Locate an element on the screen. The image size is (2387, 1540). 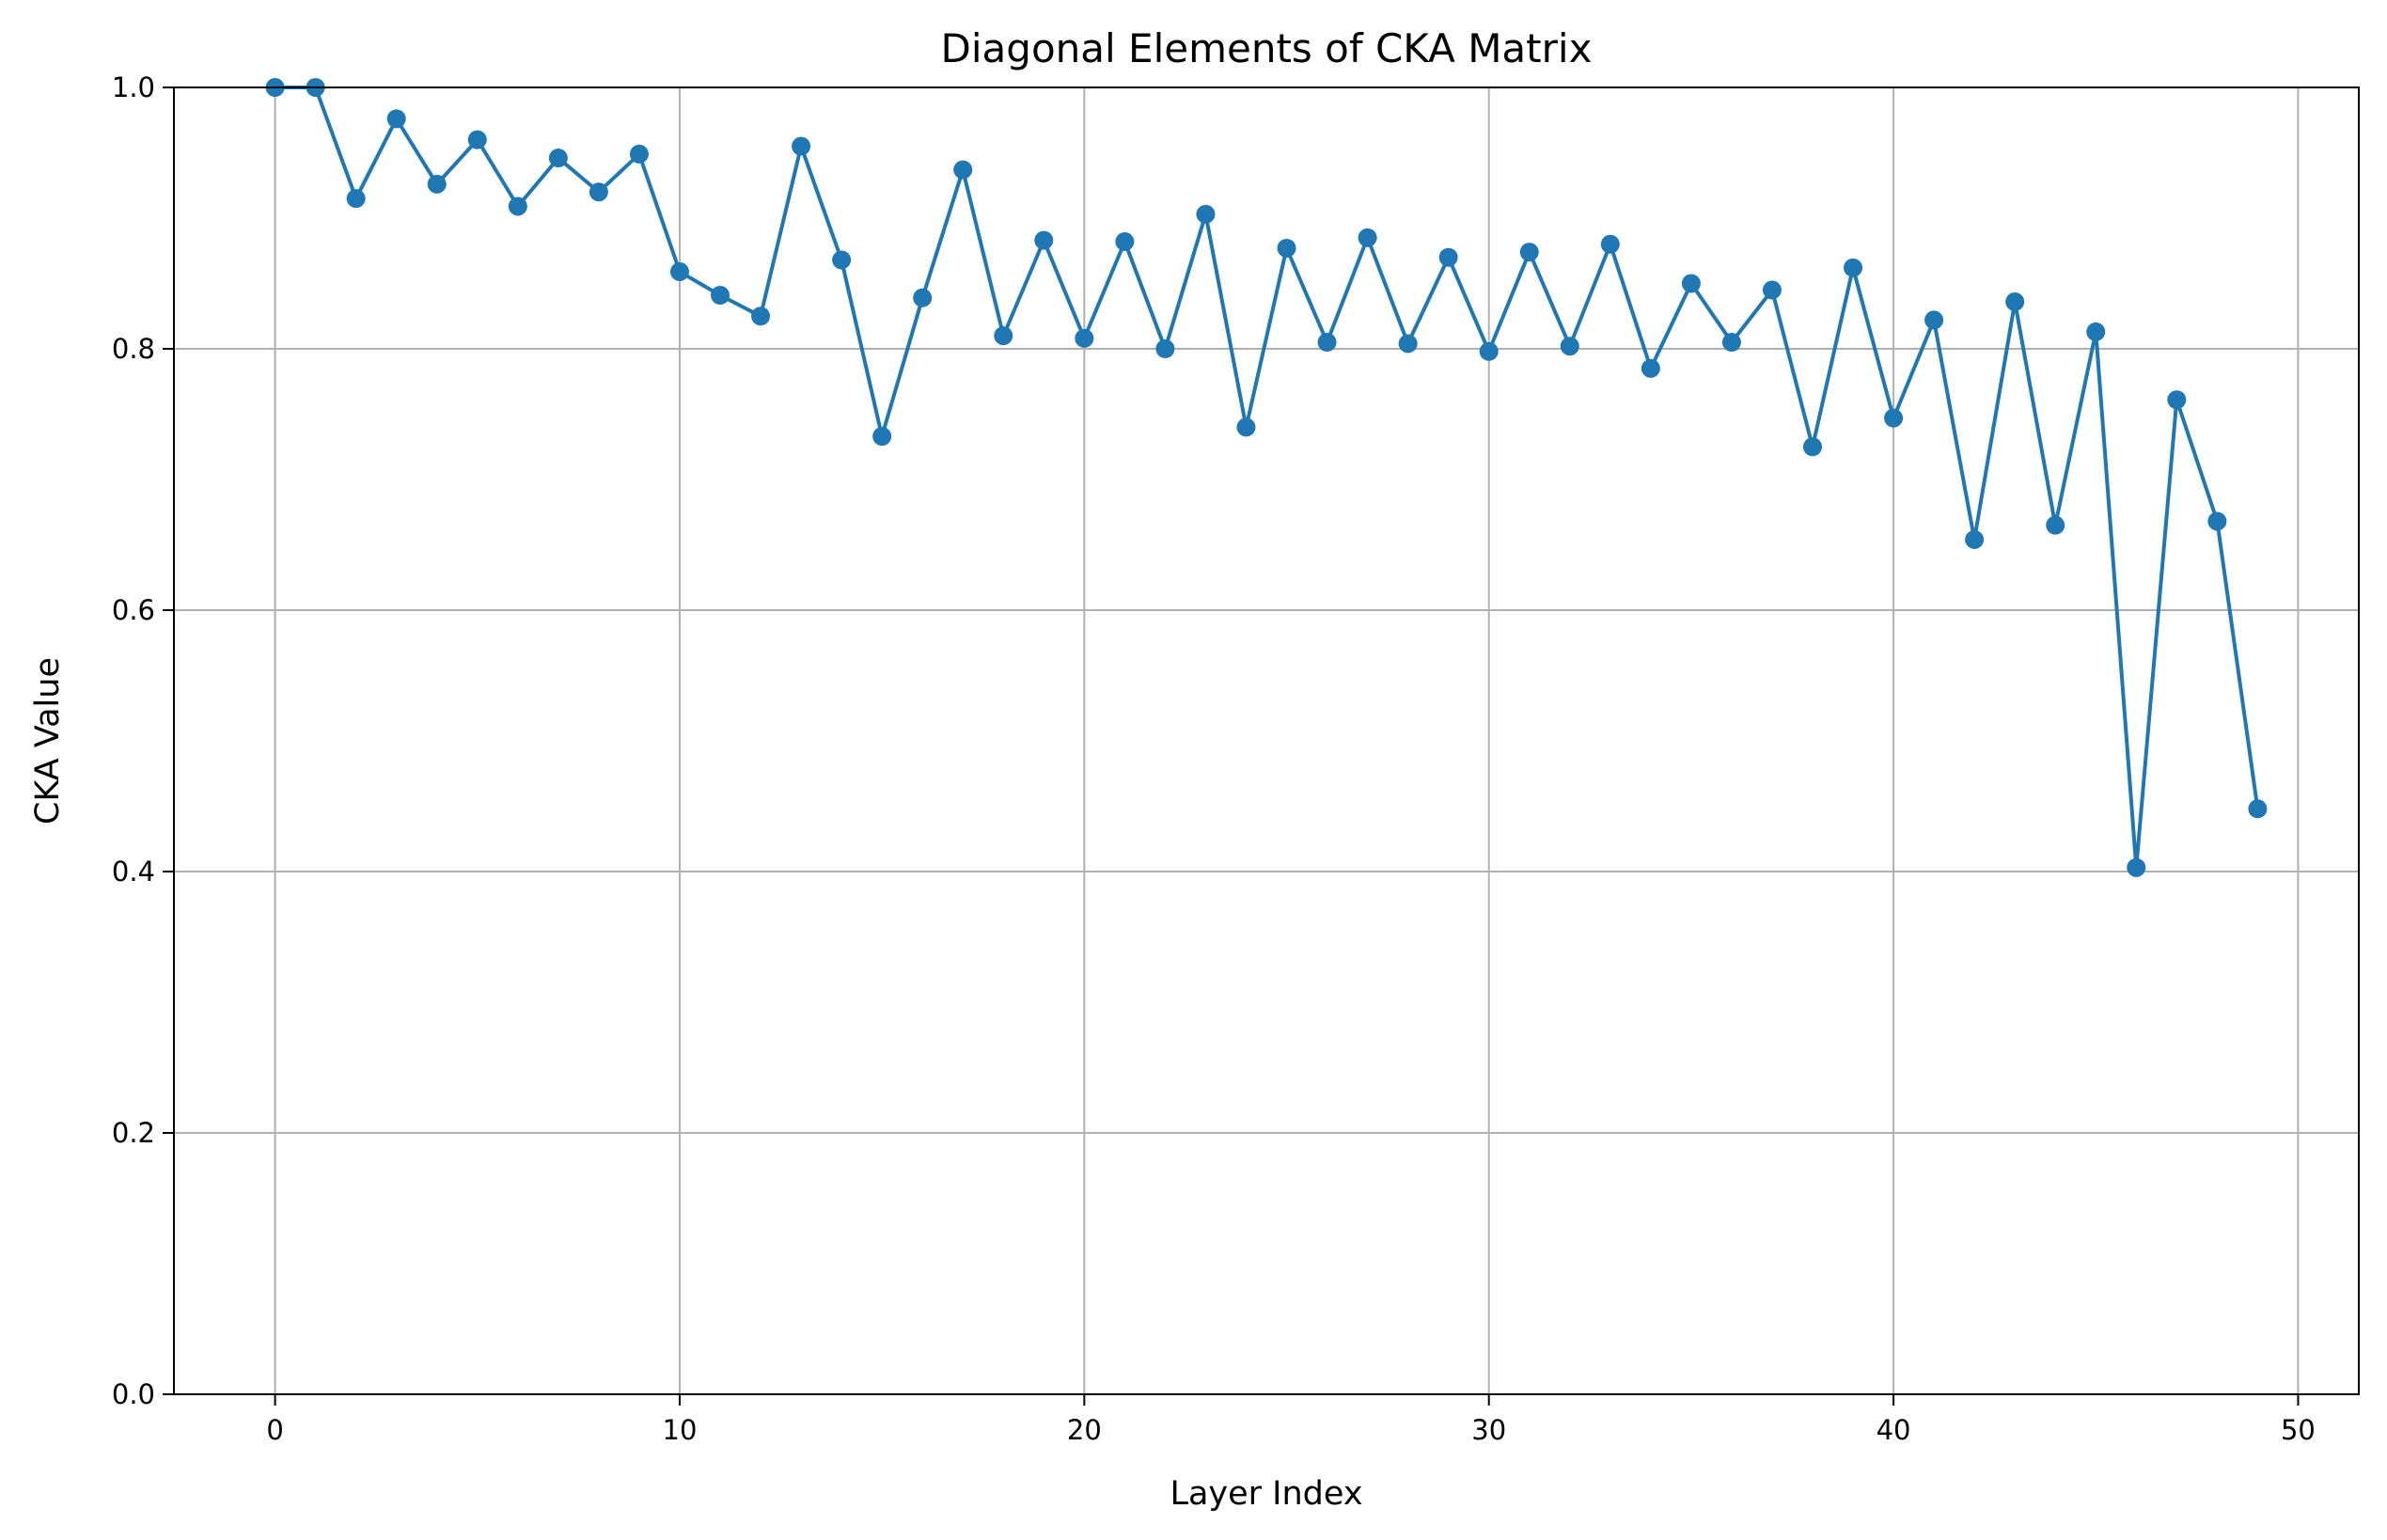
chart-title: Diagonal Elements of CKA Matrix is located at coordinates (1267, 48).